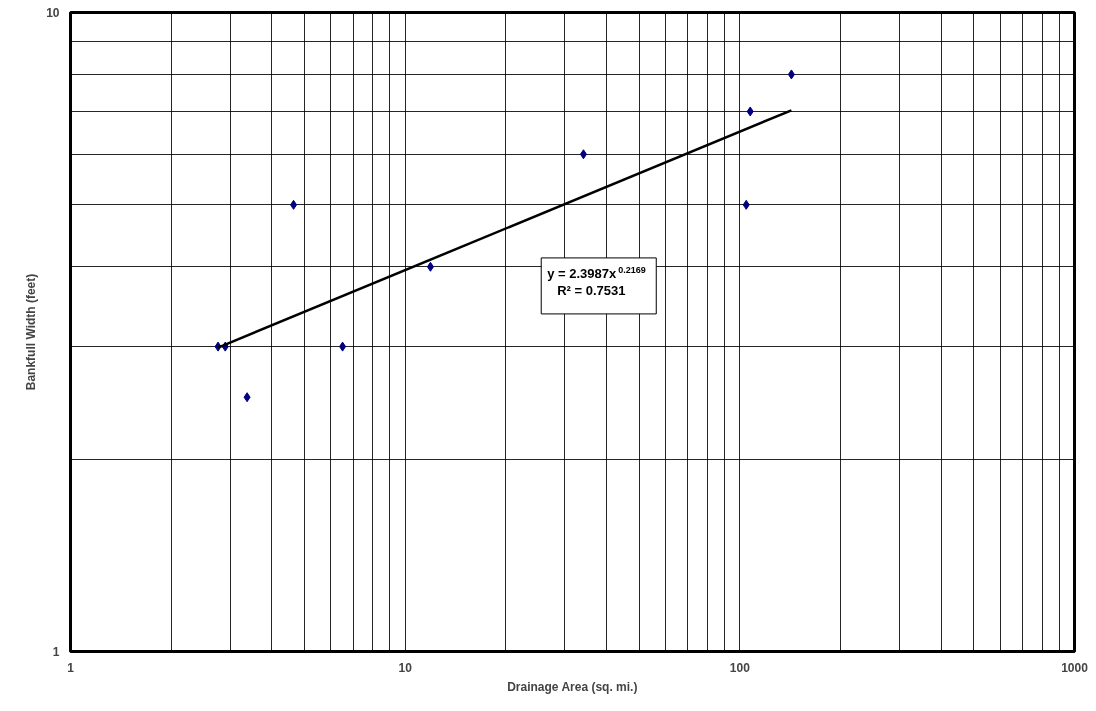  I want to click on x-tick-label: 10, so click(405, 667).